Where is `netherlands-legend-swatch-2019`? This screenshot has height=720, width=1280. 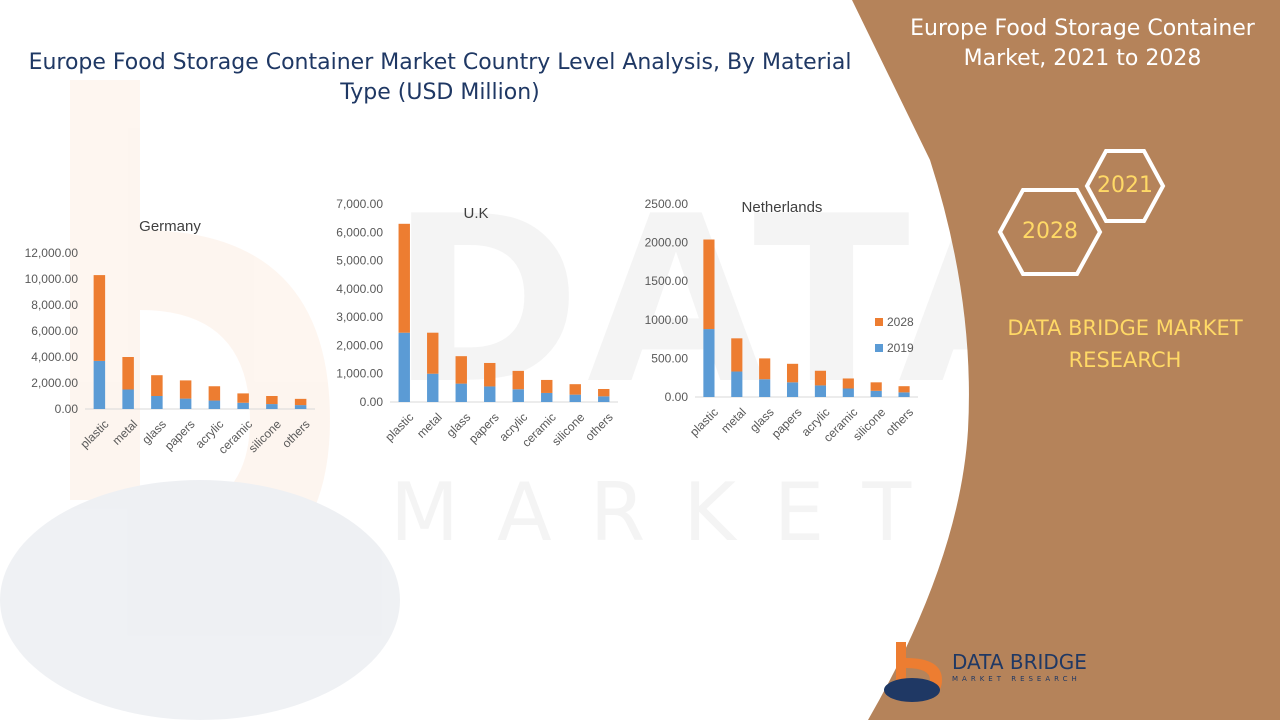 netherlands-legend-swatch-2019 is located at coordinates (879, 348).